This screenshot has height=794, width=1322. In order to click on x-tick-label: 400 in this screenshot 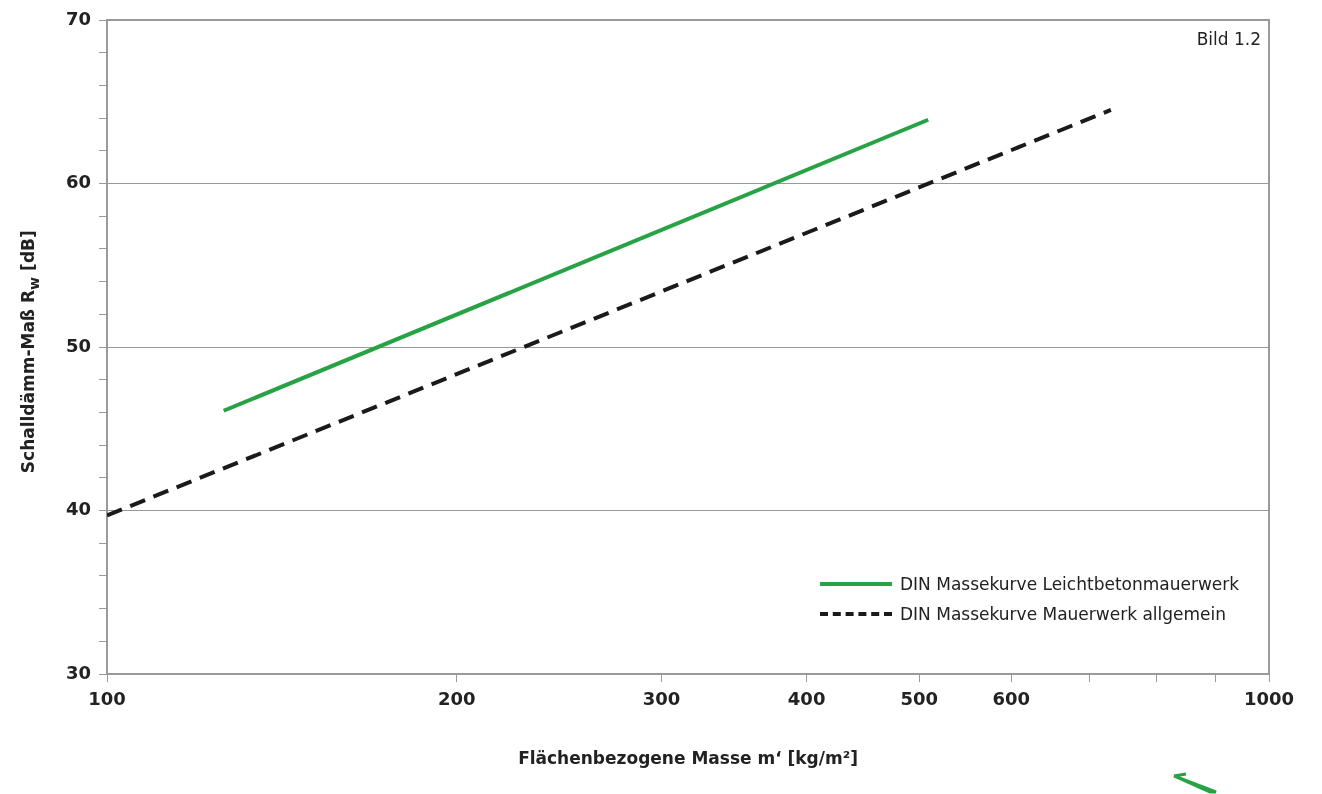, I will do `click(806, 699)`.